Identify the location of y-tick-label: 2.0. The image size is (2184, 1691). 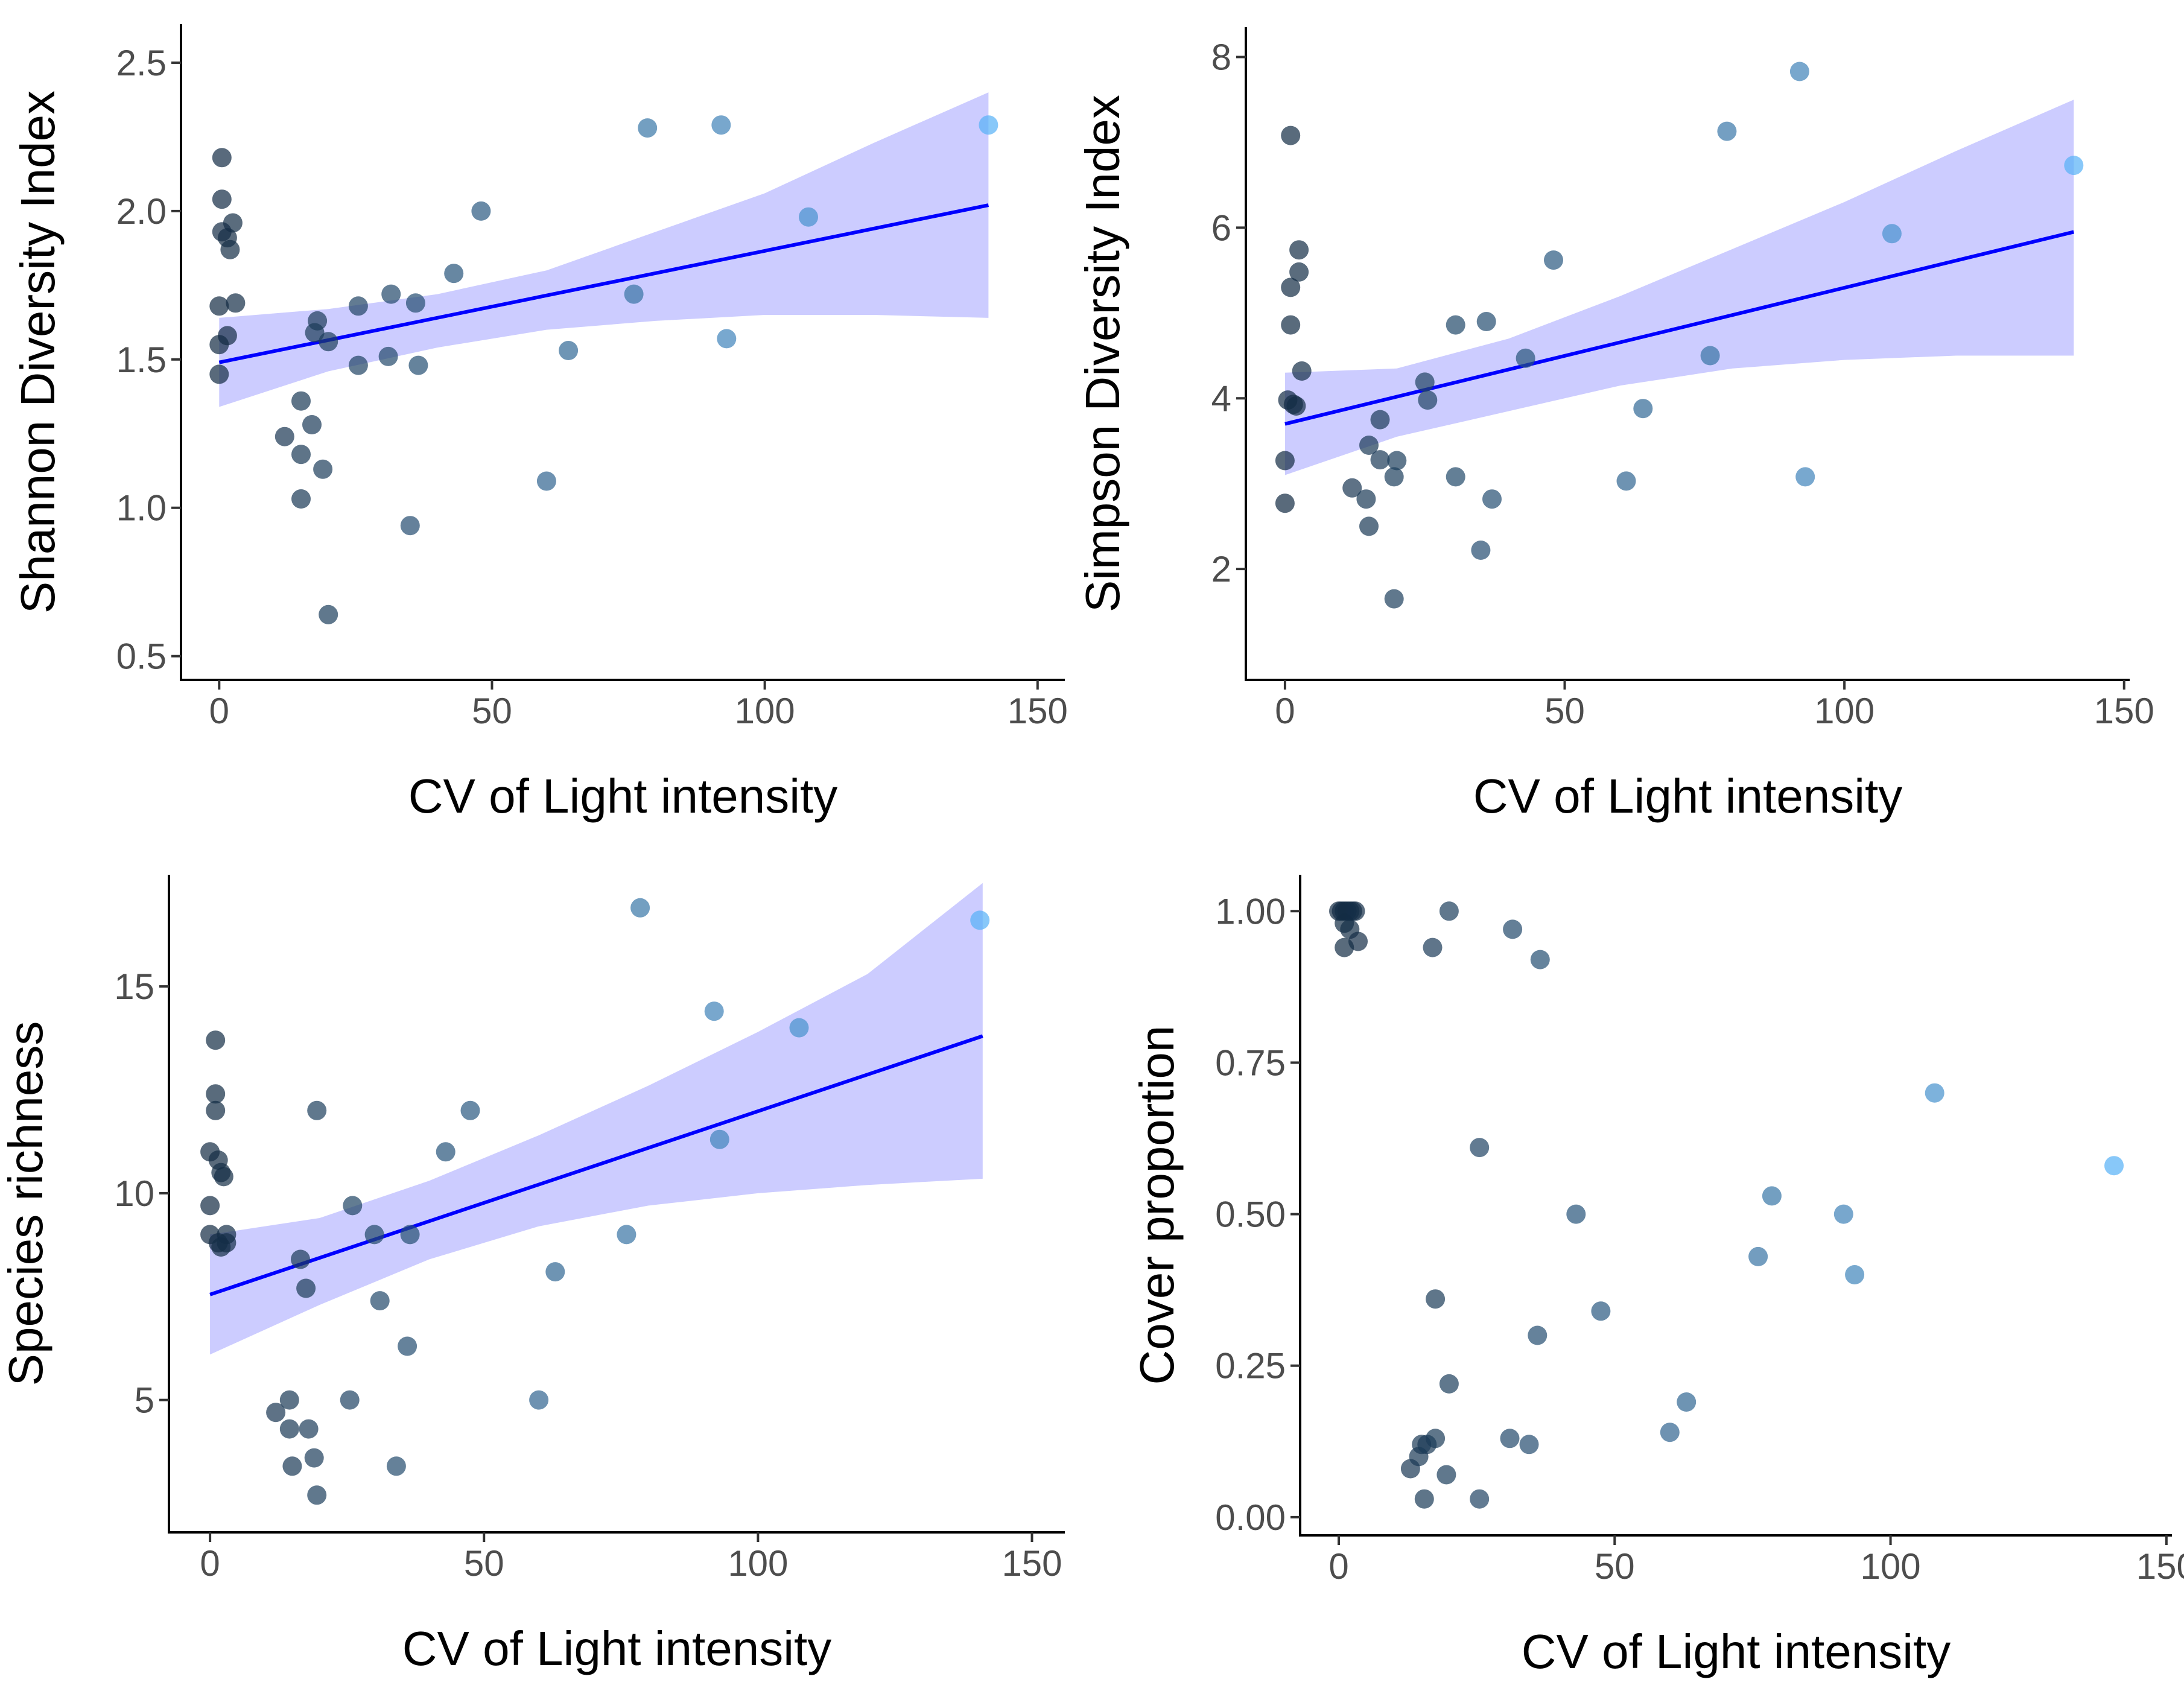
(142, 211).